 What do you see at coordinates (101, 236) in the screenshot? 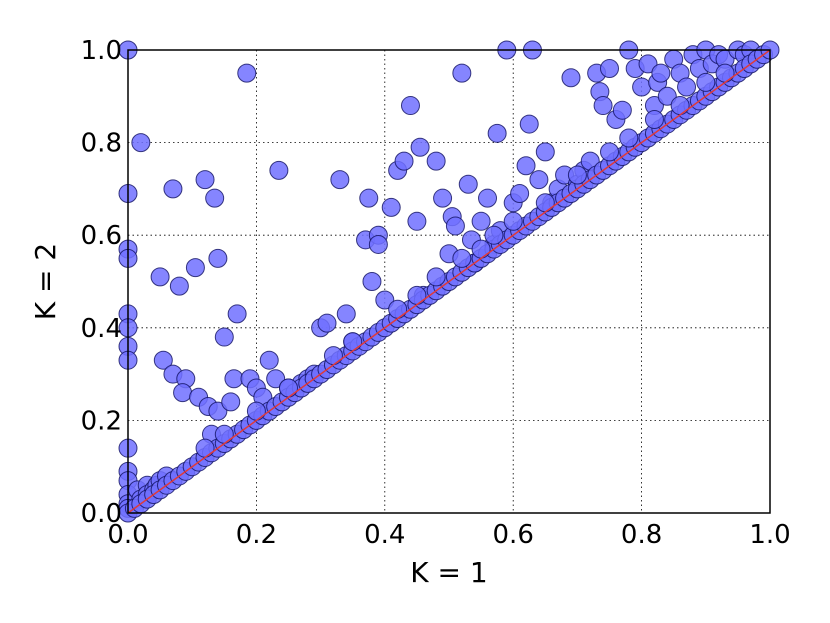
I see `y-tick-label: 0.6` at bounding box center [101, 236].